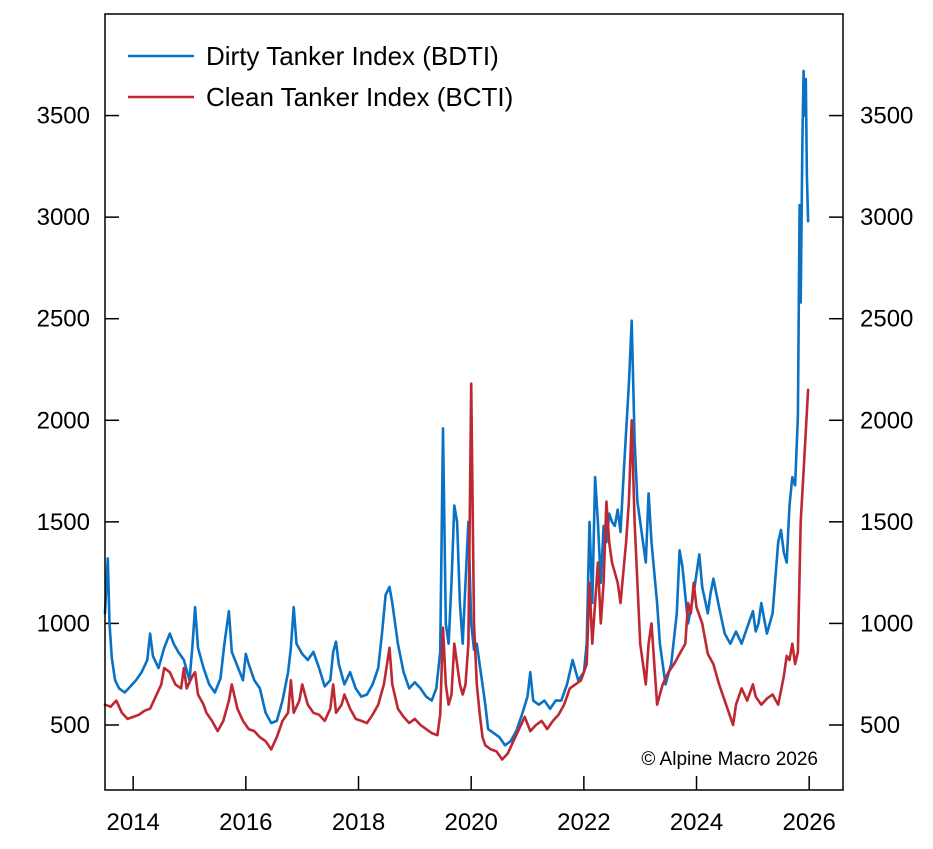 The image size is (933, 849). Describe the element at coordinates (583, 822) in the screenshot. I see `x-tick-label-2022: 2022` at that location.